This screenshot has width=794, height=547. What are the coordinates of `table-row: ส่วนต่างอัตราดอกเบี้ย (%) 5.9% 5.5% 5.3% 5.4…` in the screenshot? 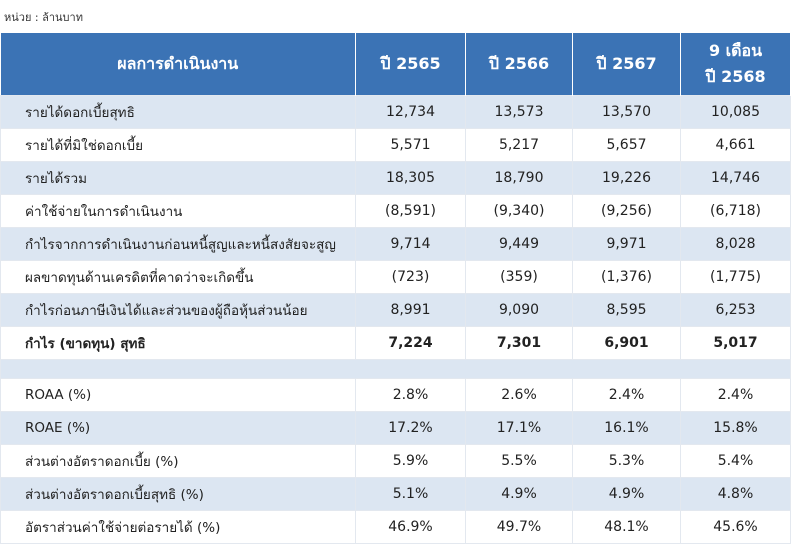 It's located at (395, 461).